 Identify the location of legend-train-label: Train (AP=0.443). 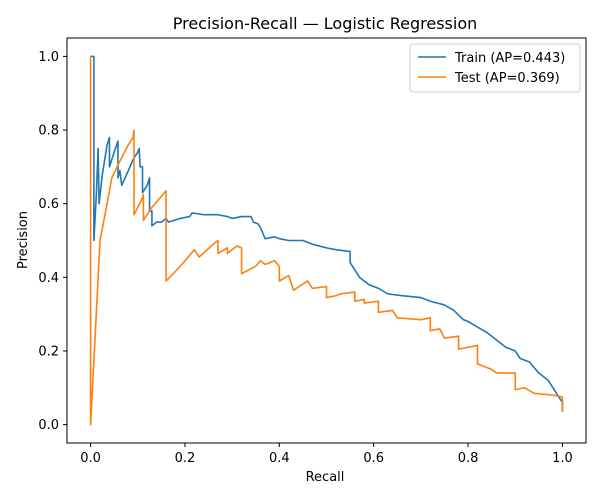
(509, 58).